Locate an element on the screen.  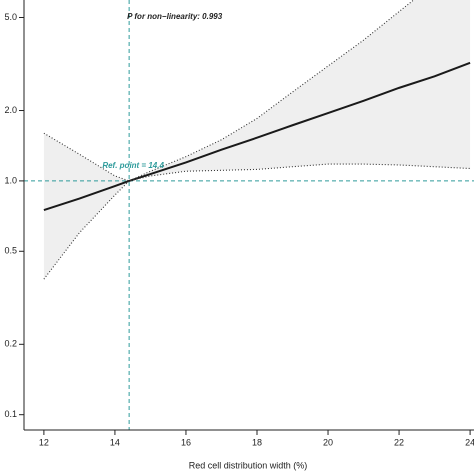
x-tick-label: 24 is located at coordinates (469, 442).